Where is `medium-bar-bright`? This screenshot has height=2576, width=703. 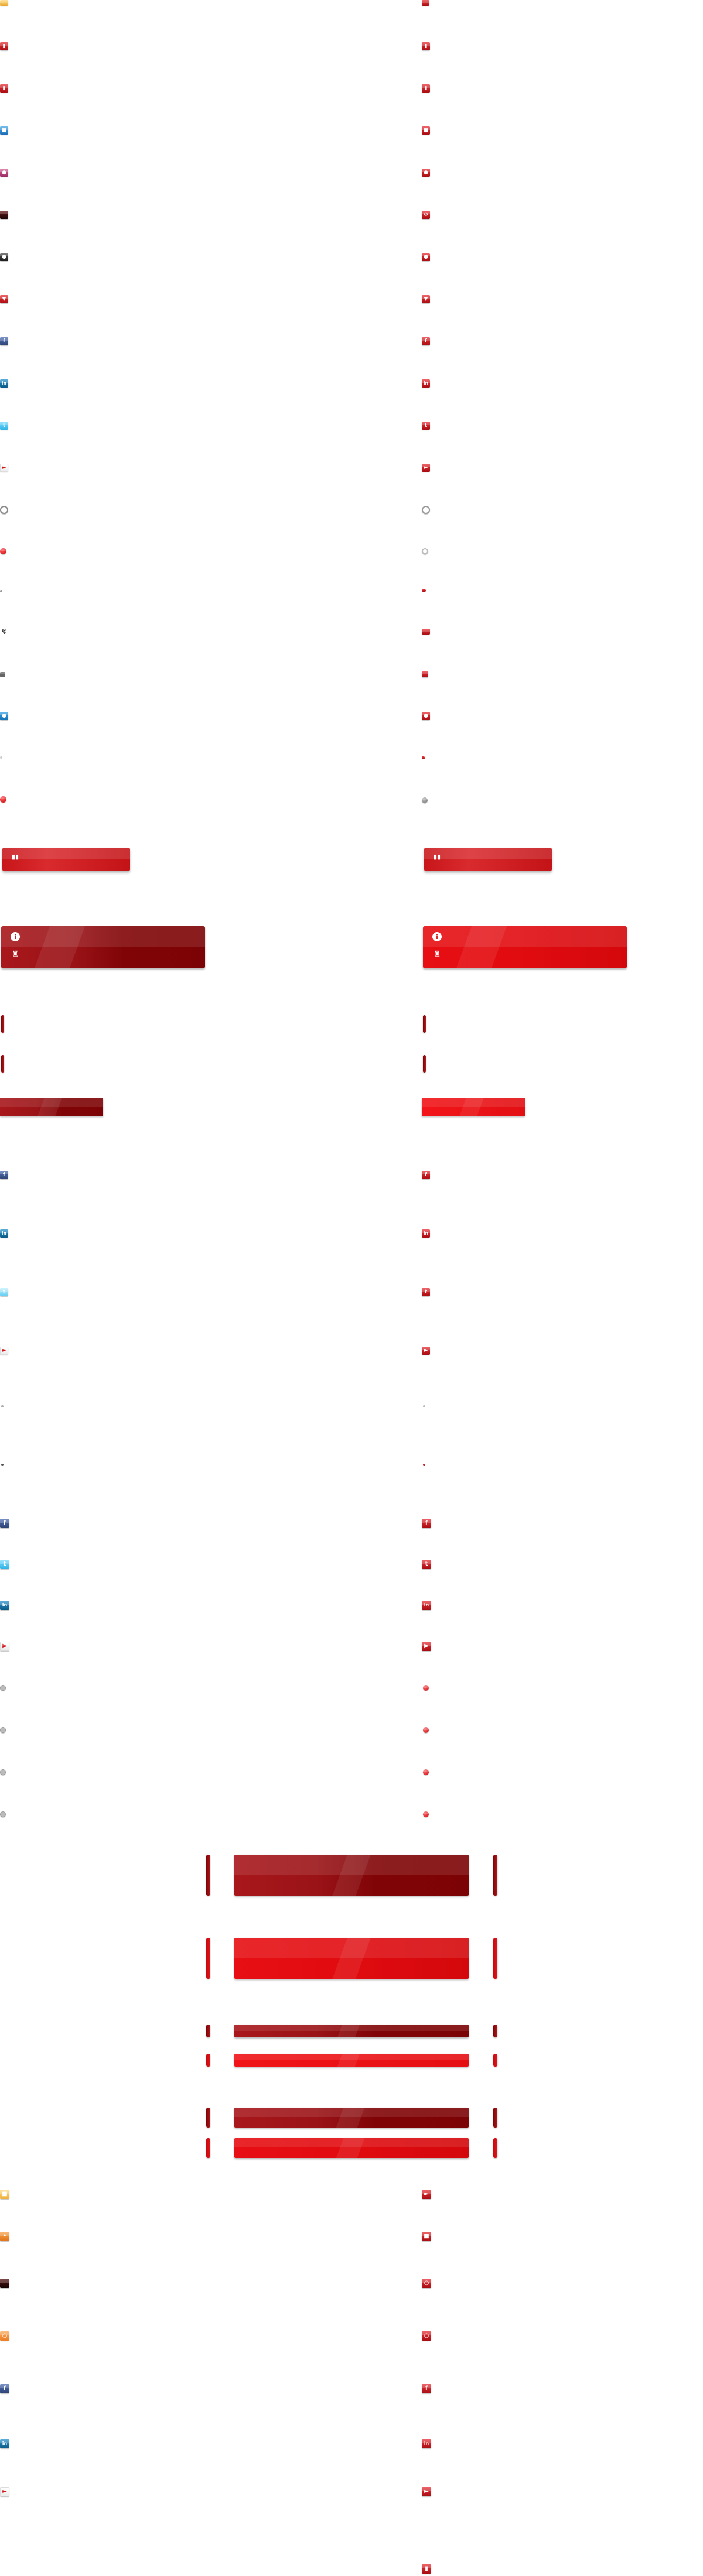 medium-bar-bright is located at coordinates (351, 2148).